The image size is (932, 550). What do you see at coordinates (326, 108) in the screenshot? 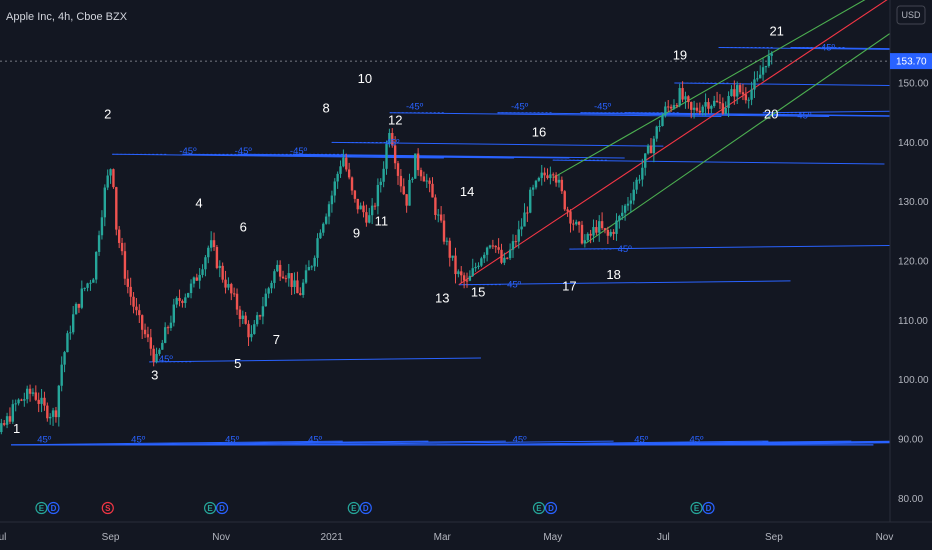
I see `wave-label-8: 8` at bounding box center [326, 108].